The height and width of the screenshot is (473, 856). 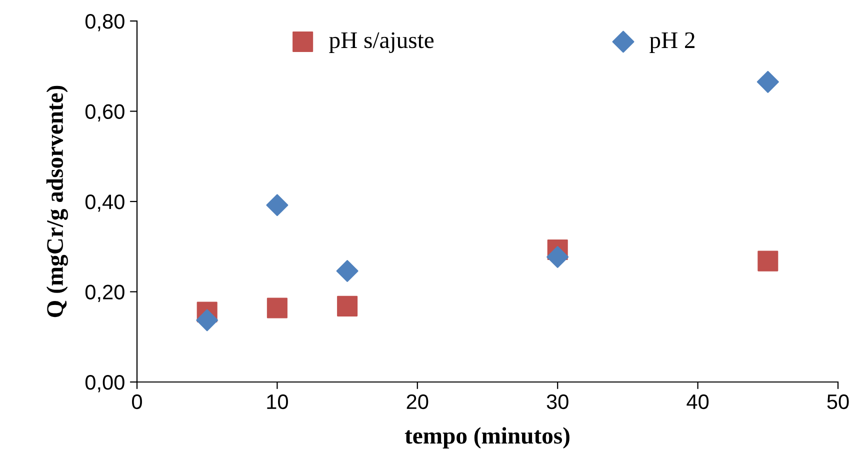 I want to click on x-tick-label: 0, so click(x=137, y=402).